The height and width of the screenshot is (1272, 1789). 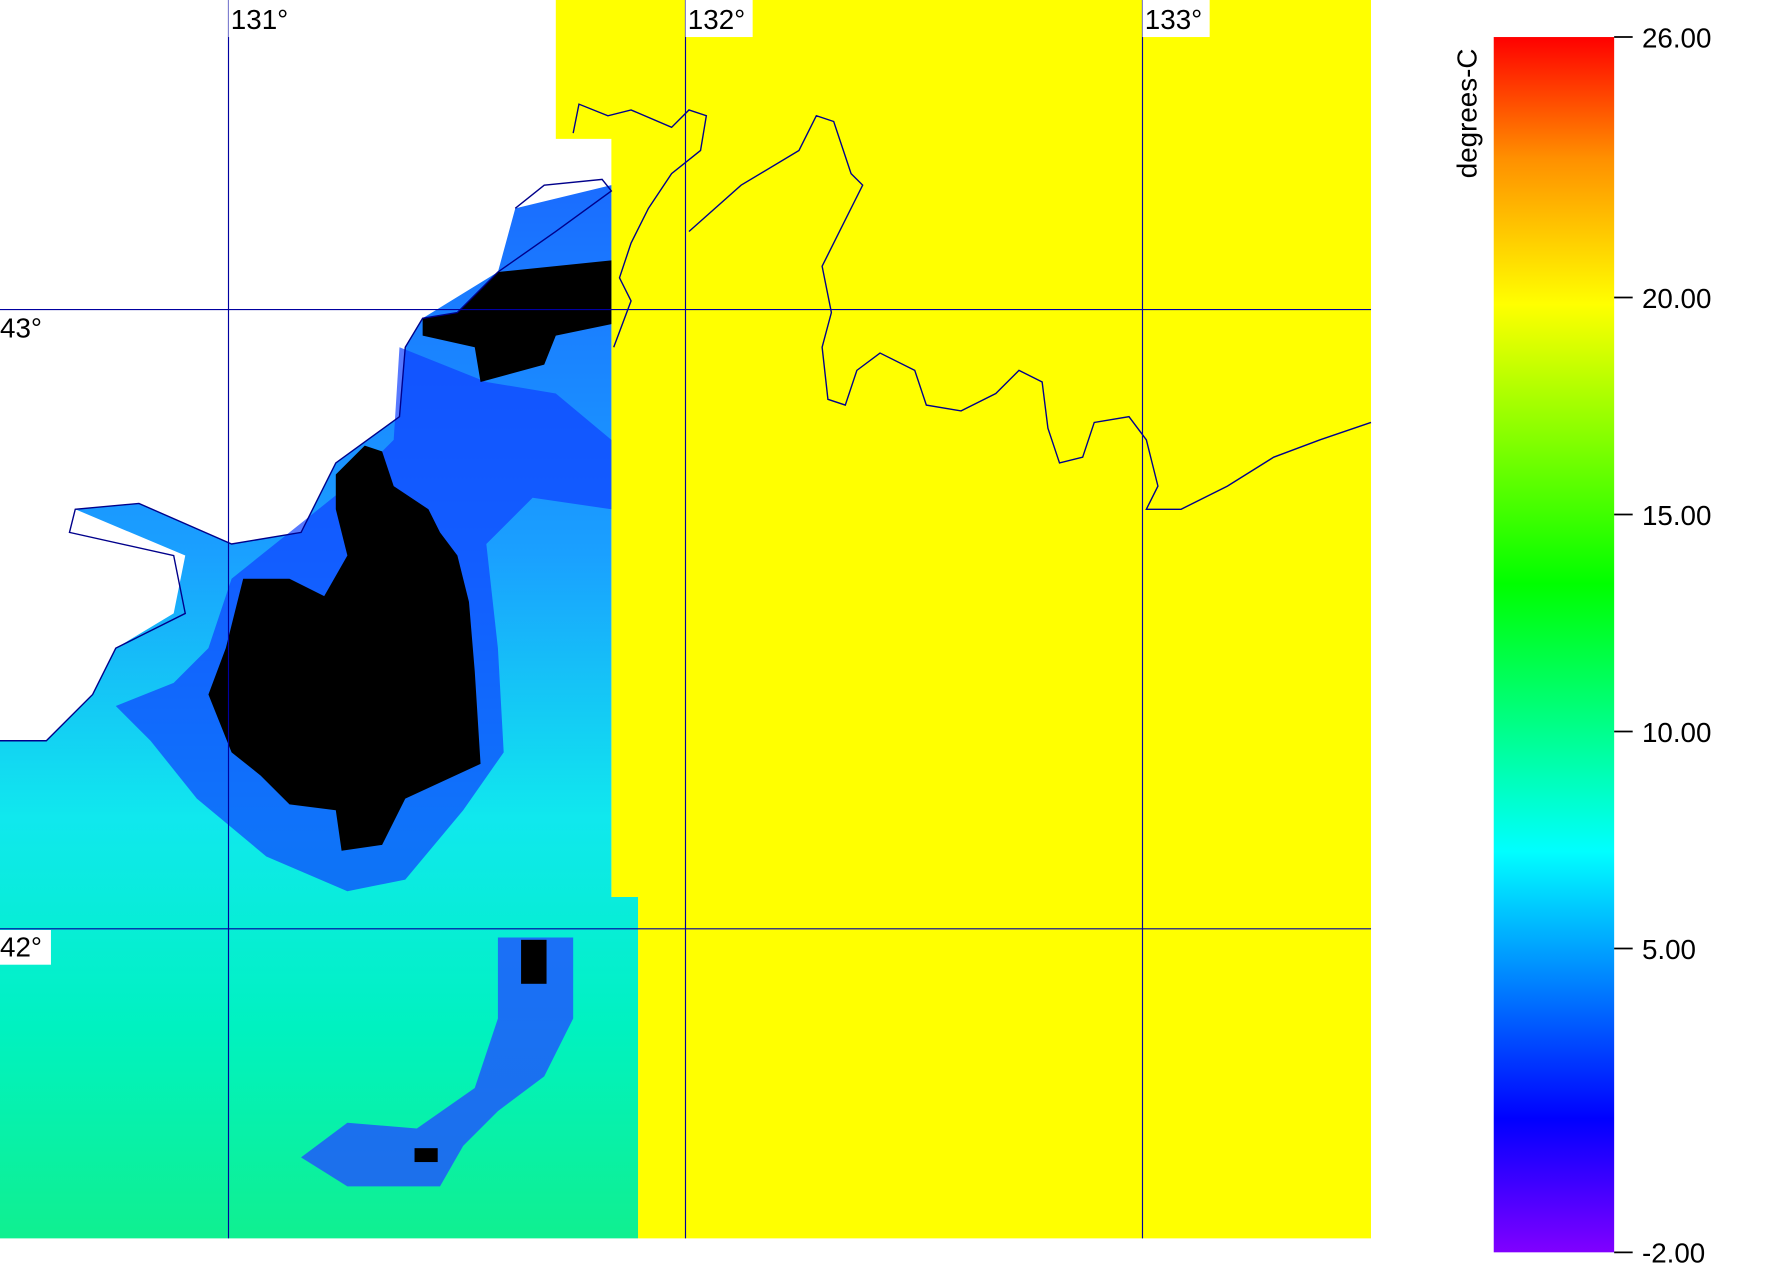 What do you see at coordinates (437, 1062) in the screenshot?
I see `cold-patch` at bounding box center [437, 1062].